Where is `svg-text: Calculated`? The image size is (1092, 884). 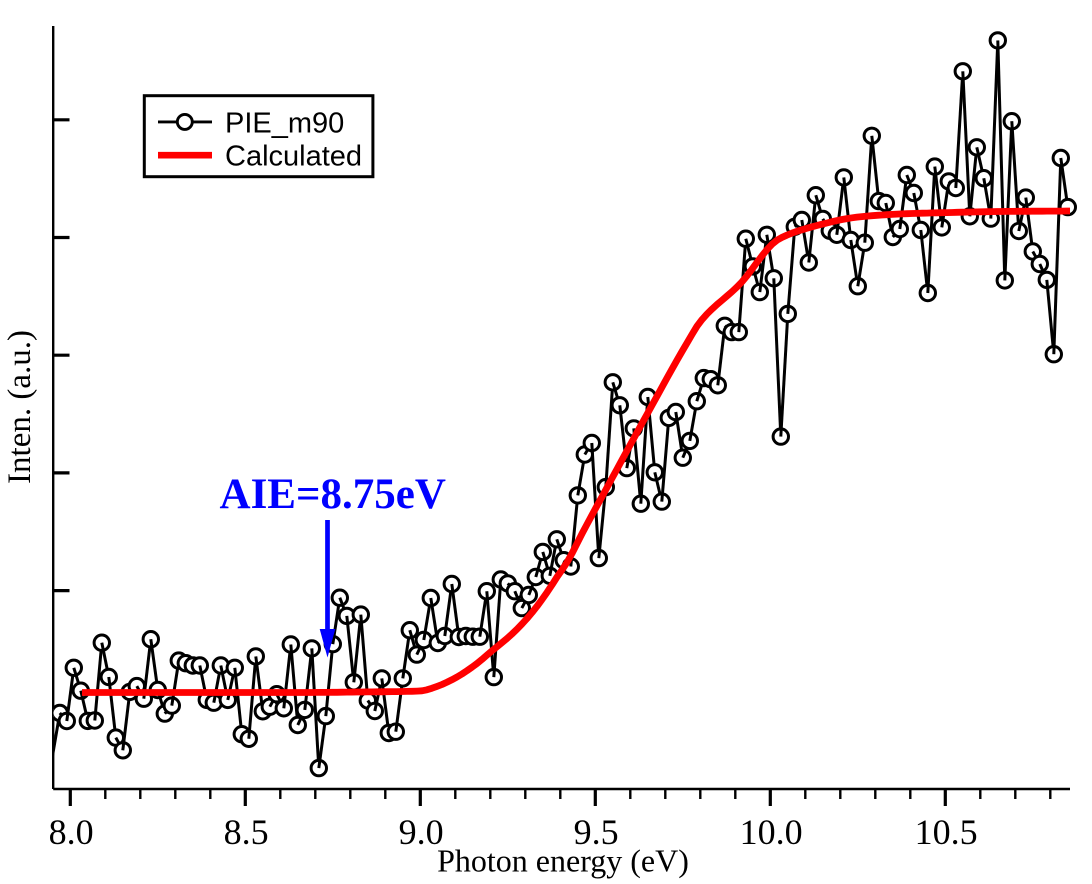 svg-text: Calculated is located at coordinates (293, 157).